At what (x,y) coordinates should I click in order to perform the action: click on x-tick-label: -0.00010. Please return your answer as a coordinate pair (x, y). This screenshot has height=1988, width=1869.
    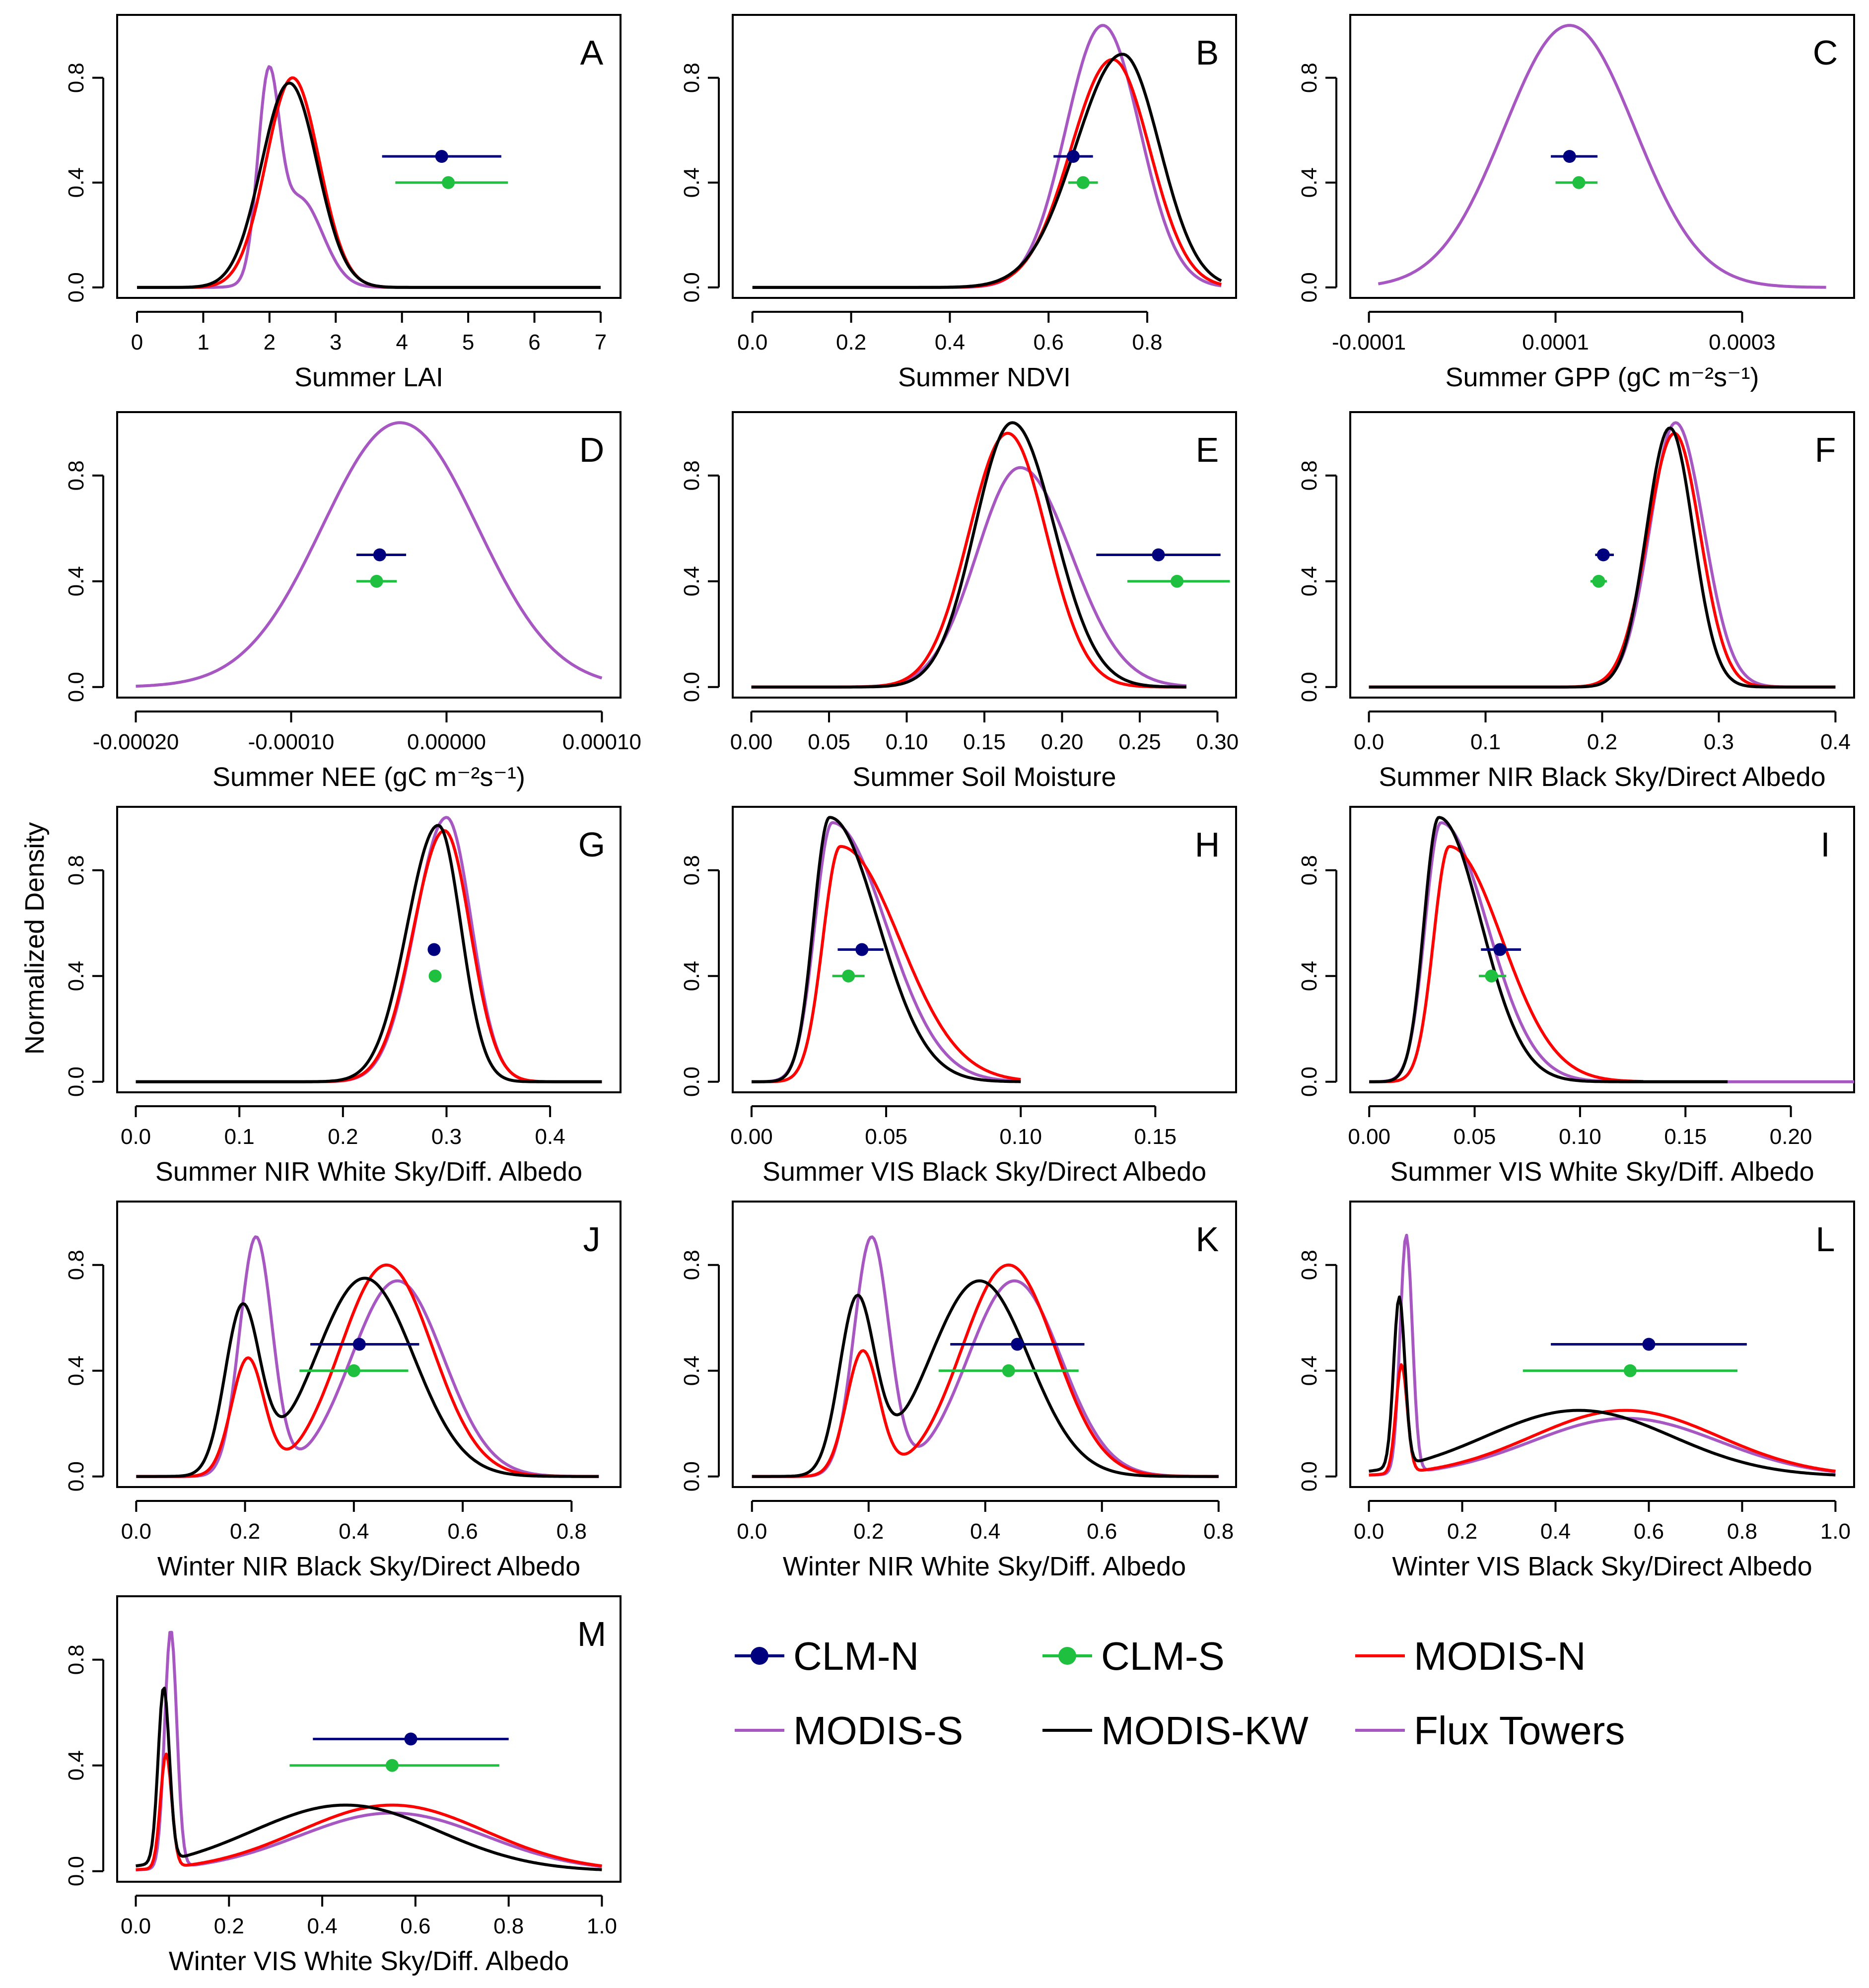
    Looking at the image, I should click on (291, 742).